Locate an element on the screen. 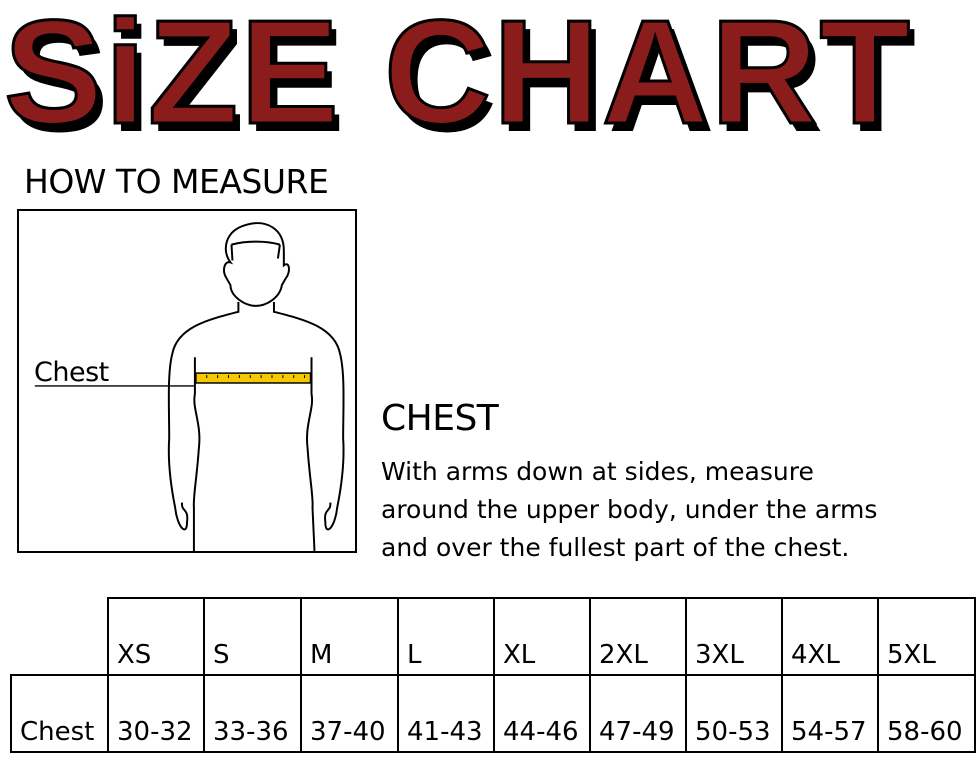 This screenshot has width=978, height=760. instruction-line: around the upper body, under the arms is located at coordinates (629, 509).